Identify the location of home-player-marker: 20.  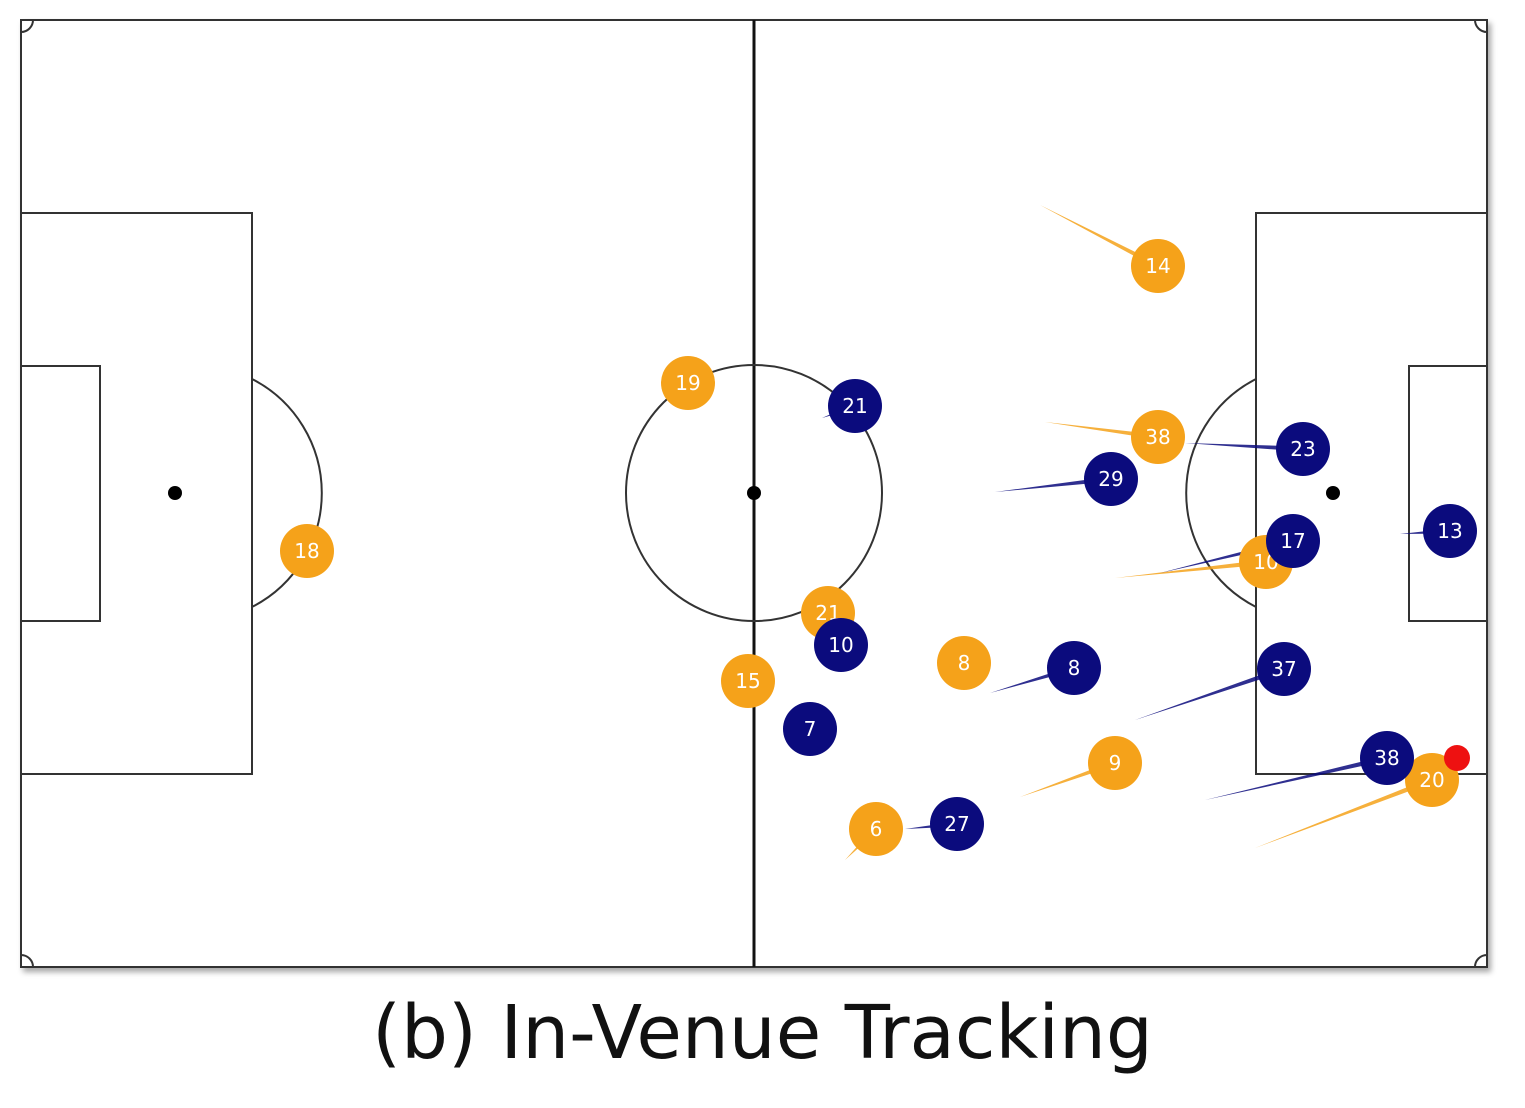
(1432, 780).